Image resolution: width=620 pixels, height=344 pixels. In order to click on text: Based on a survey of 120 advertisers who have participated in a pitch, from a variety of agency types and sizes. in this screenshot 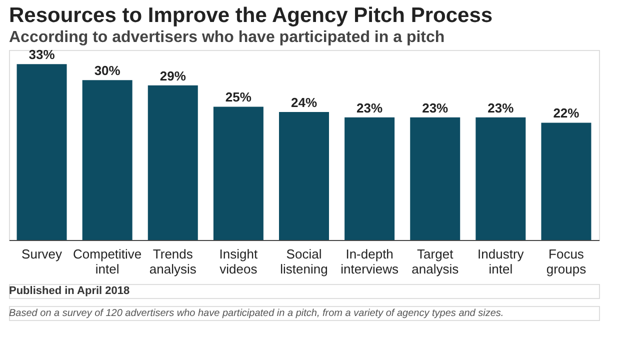, I will do `click(256, 313)`.